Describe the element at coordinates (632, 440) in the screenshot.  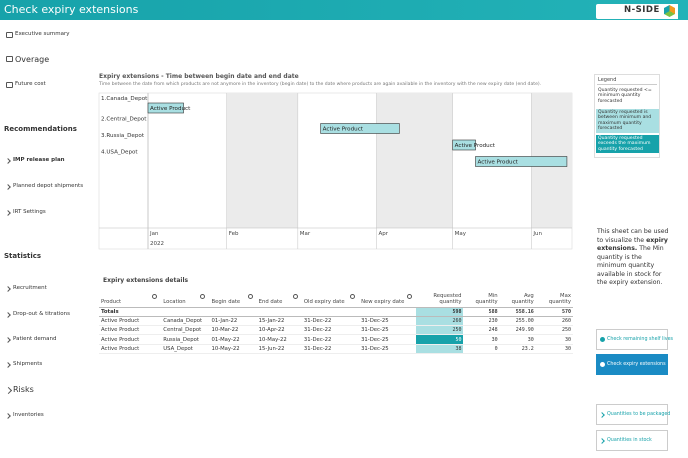
I see `nav-button: Quantities in stock` at that location.